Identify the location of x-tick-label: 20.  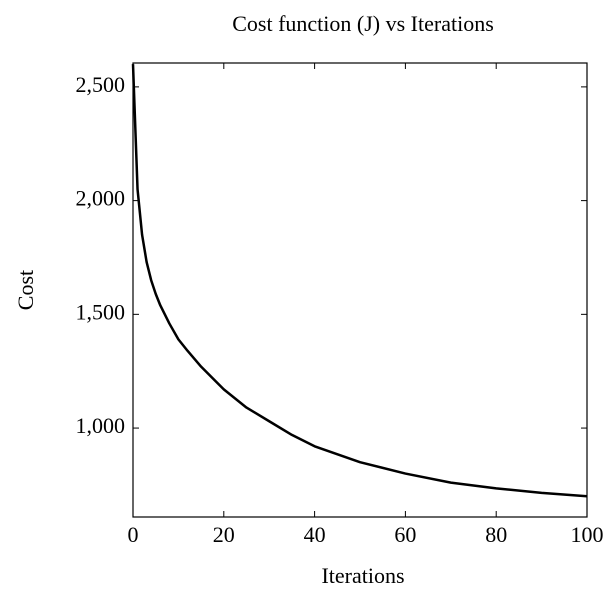
(224, 534).